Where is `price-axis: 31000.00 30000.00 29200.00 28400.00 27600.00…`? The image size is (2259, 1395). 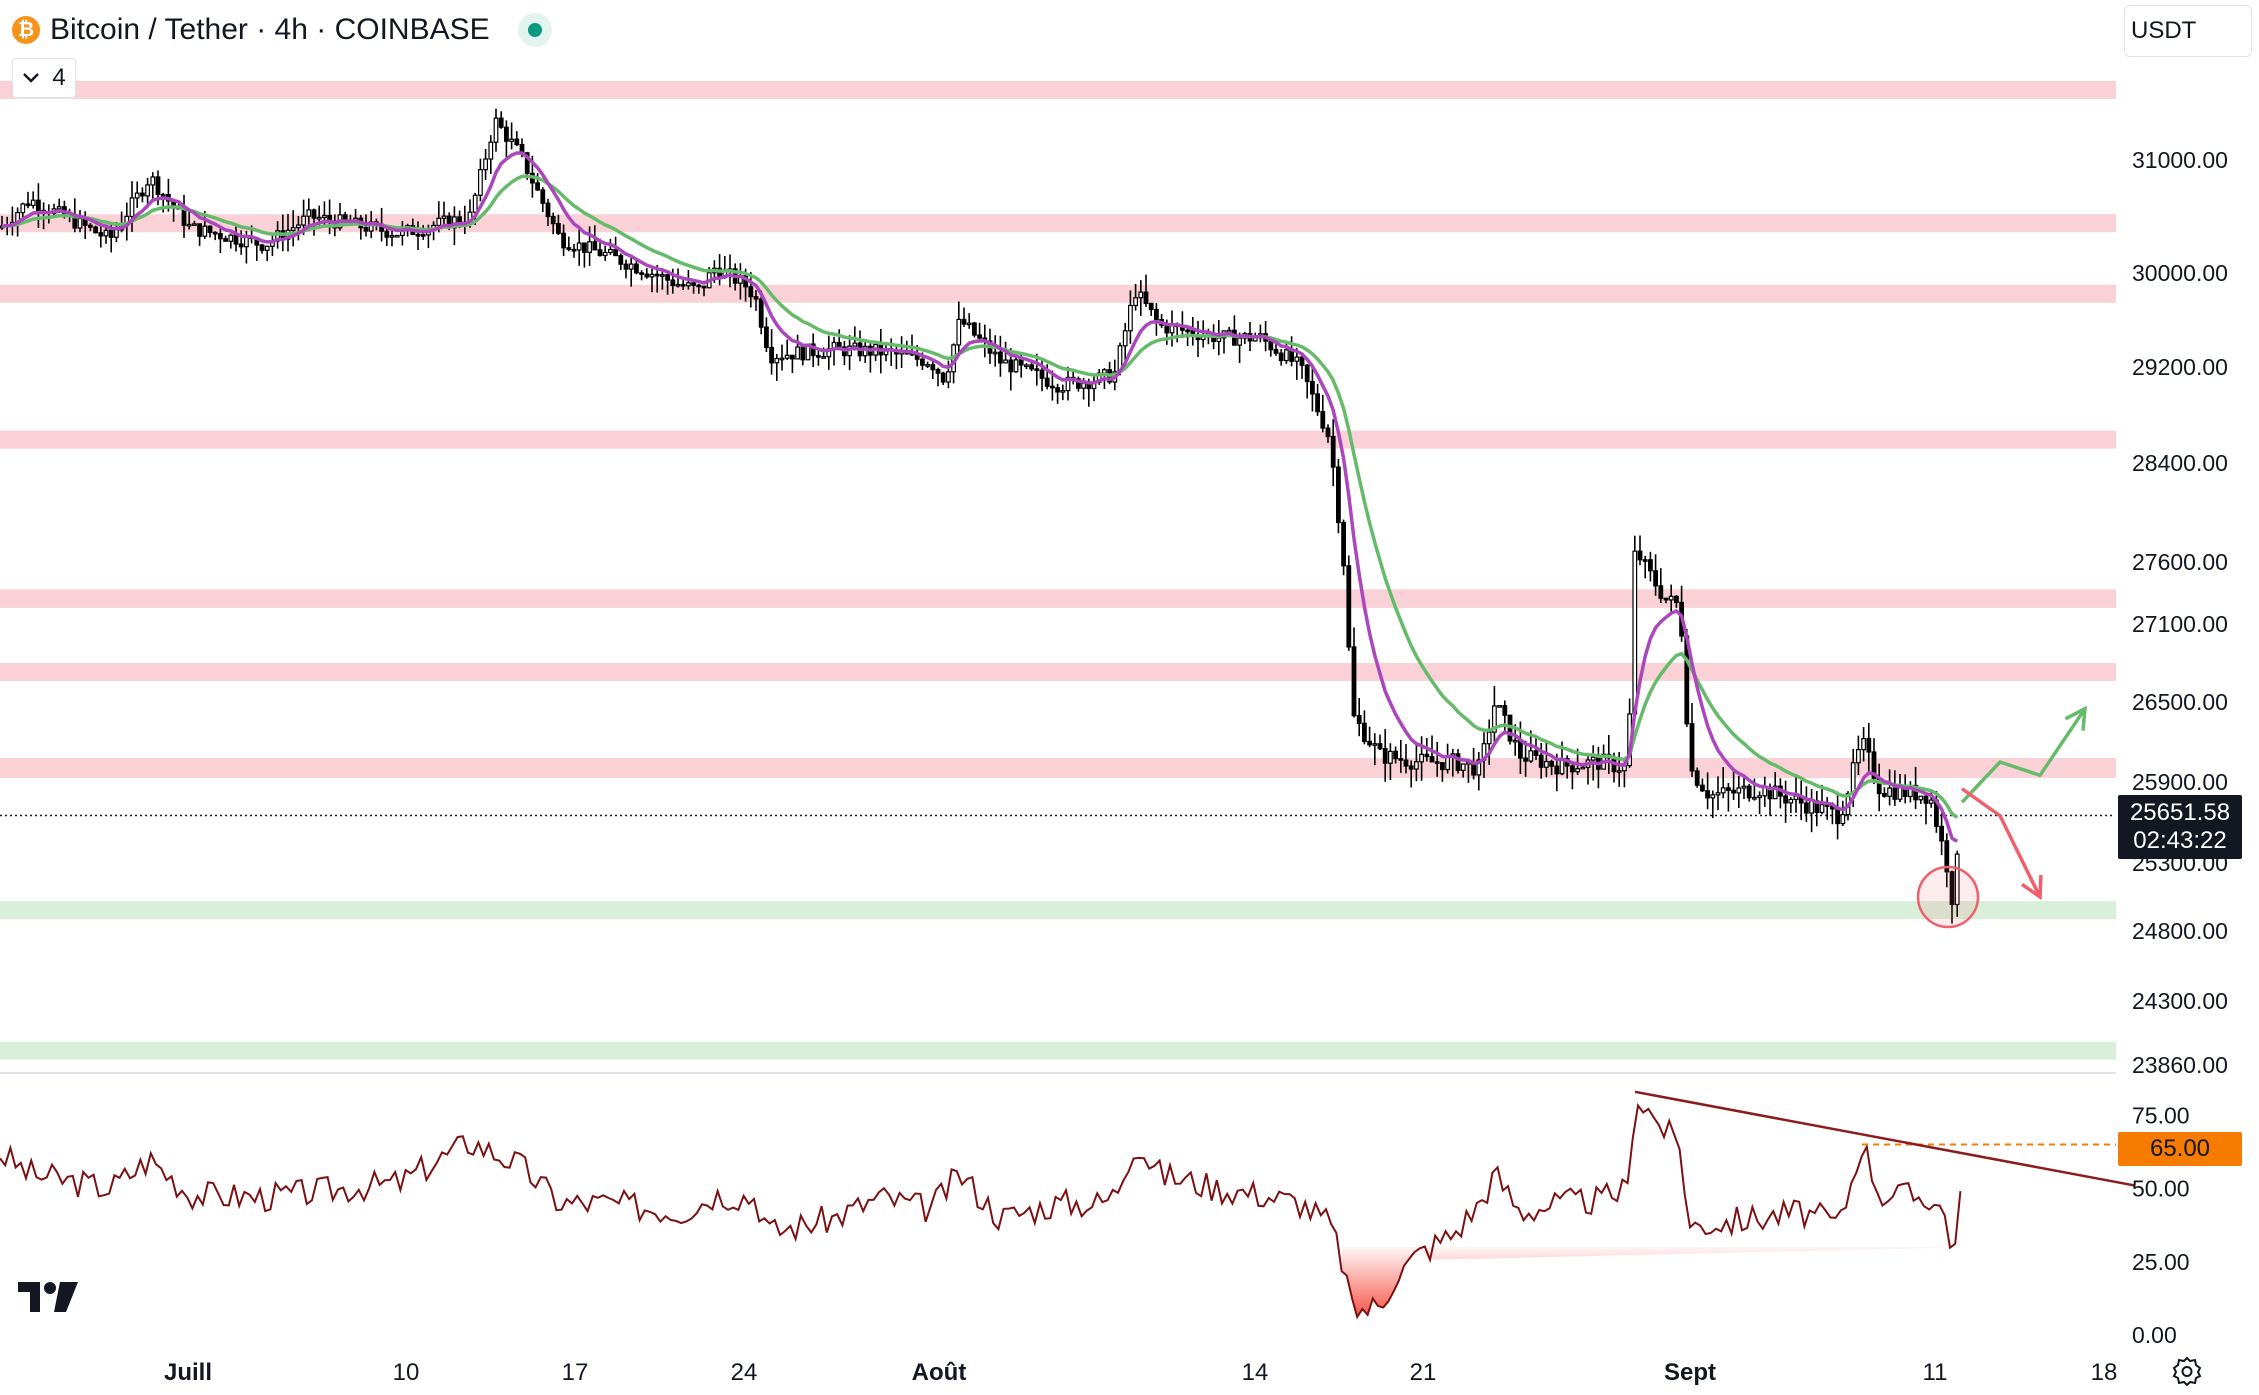
price-axis: 31000.00 30000.00 29200.00 28400.00 27600.00… is located at coordinates (2180, 612).